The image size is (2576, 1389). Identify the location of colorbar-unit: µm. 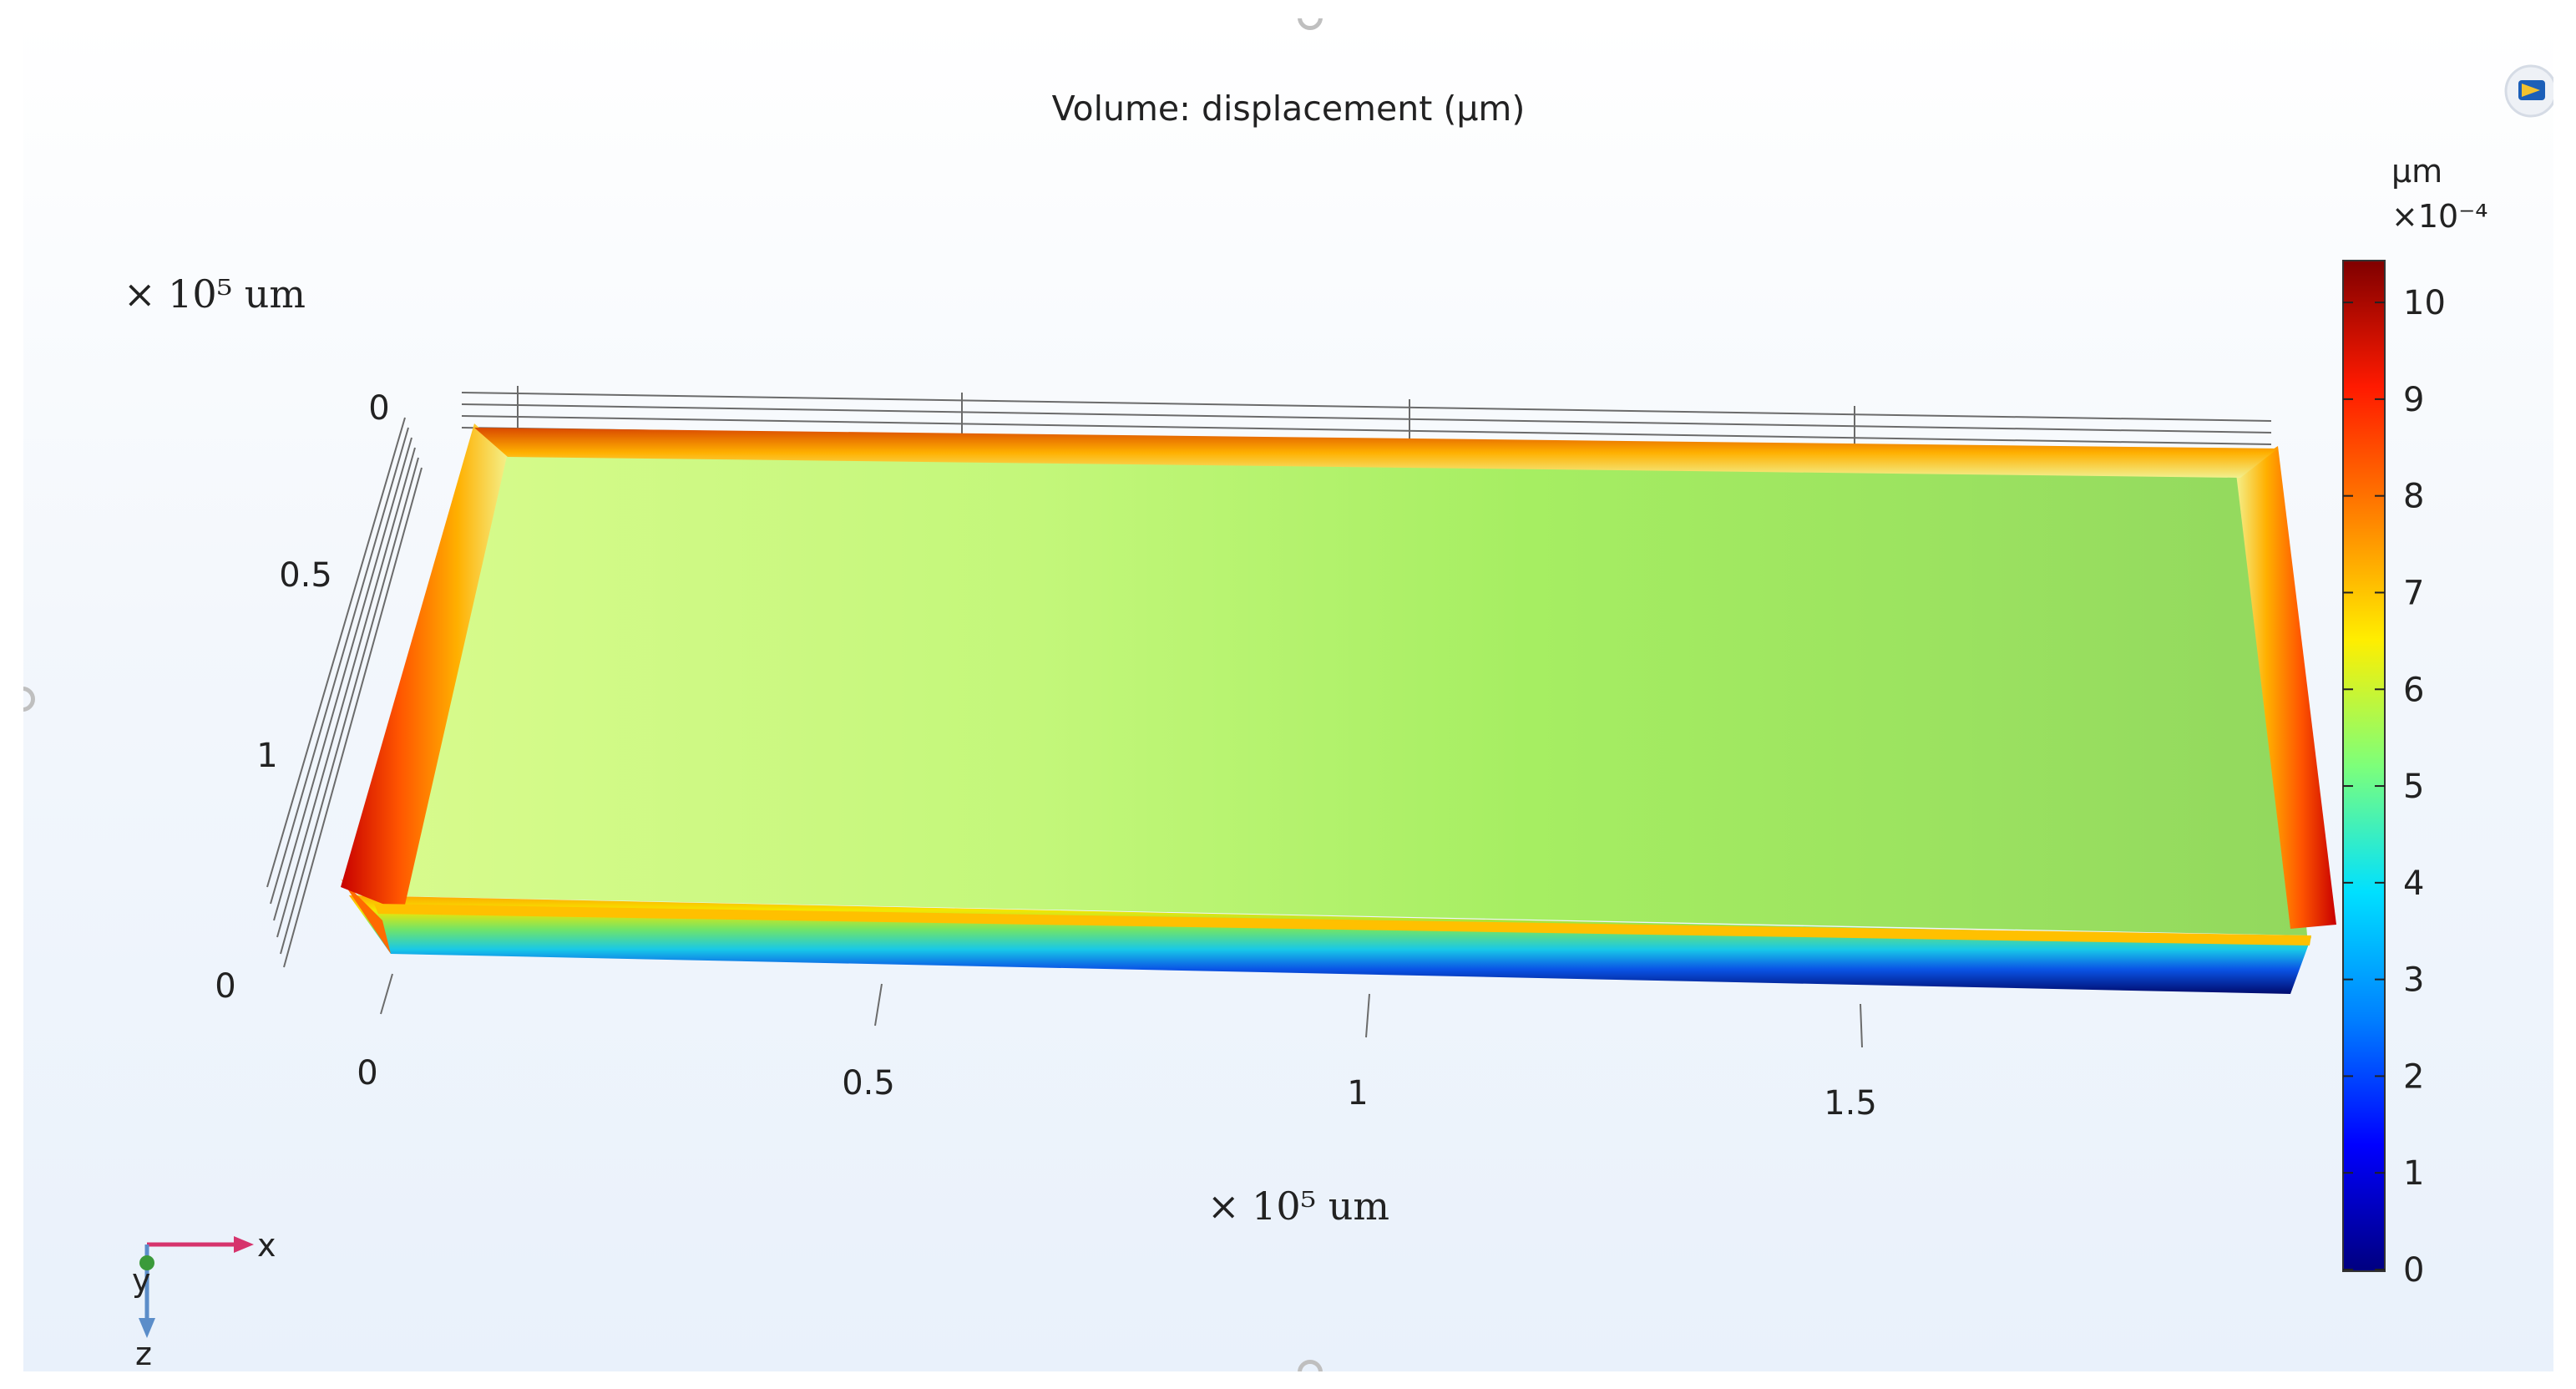
(2416, 171).